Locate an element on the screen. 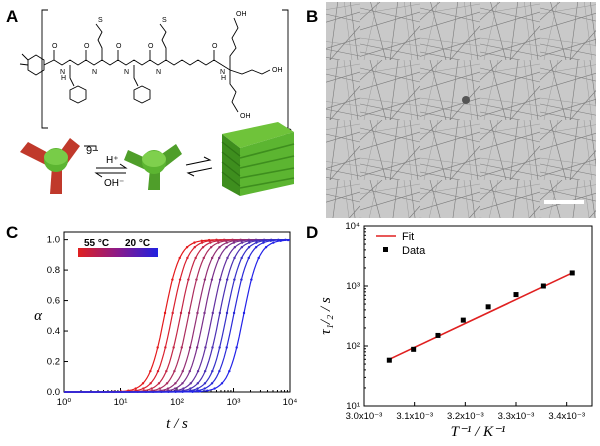  atom-s-label-2: S is located at coordinates (164, 20).